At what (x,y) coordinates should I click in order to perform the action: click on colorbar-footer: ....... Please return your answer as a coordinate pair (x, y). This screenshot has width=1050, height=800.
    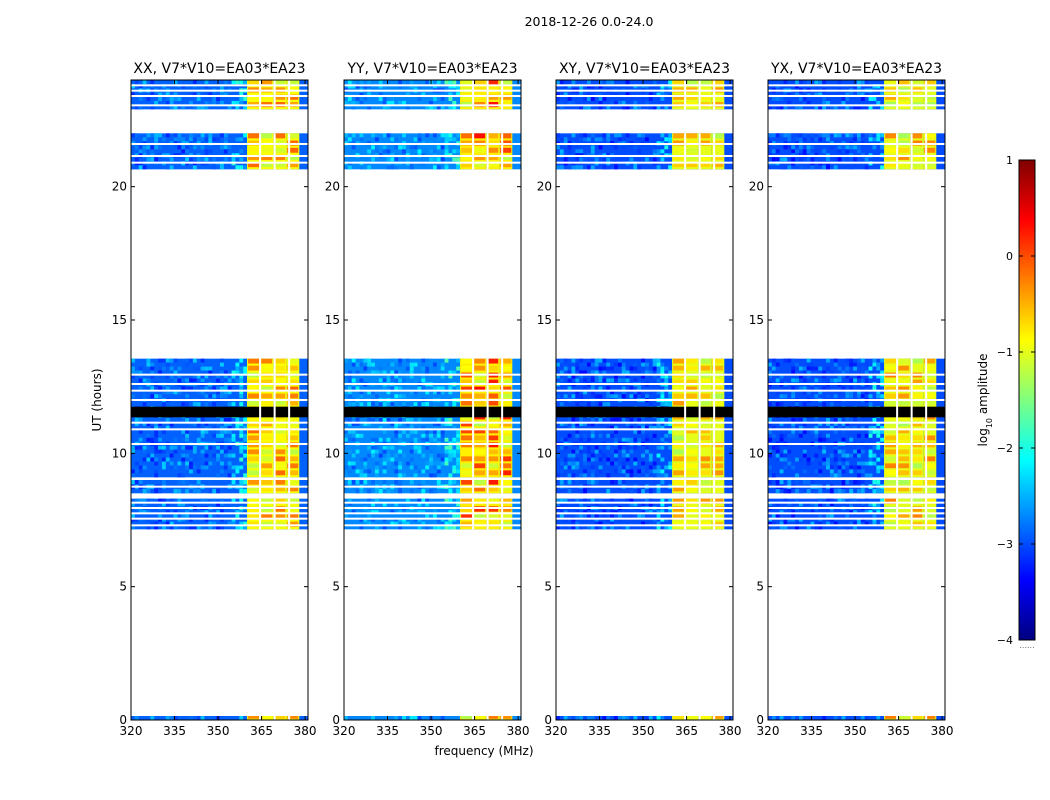
    Looking at the image, I should click on (1026, 645).